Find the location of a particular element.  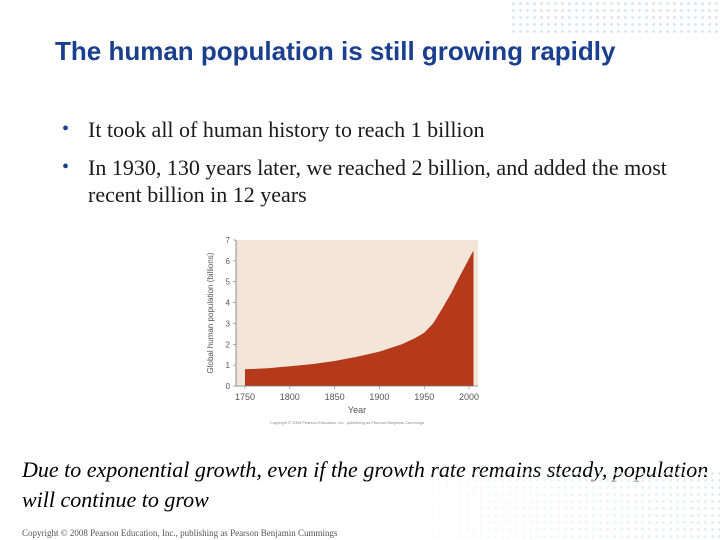

decorative-dots-bottom is located at coordinates (550, 505).